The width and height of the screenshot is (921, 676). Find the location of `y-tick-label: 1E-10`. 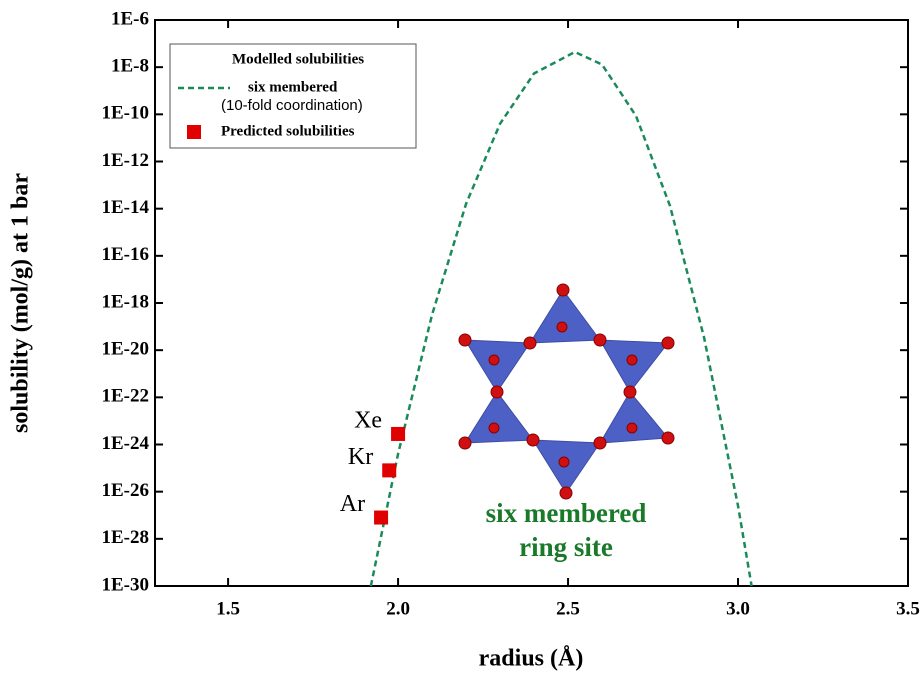

y-tick-label: 1E-10 is located at coordinates (126, 113).